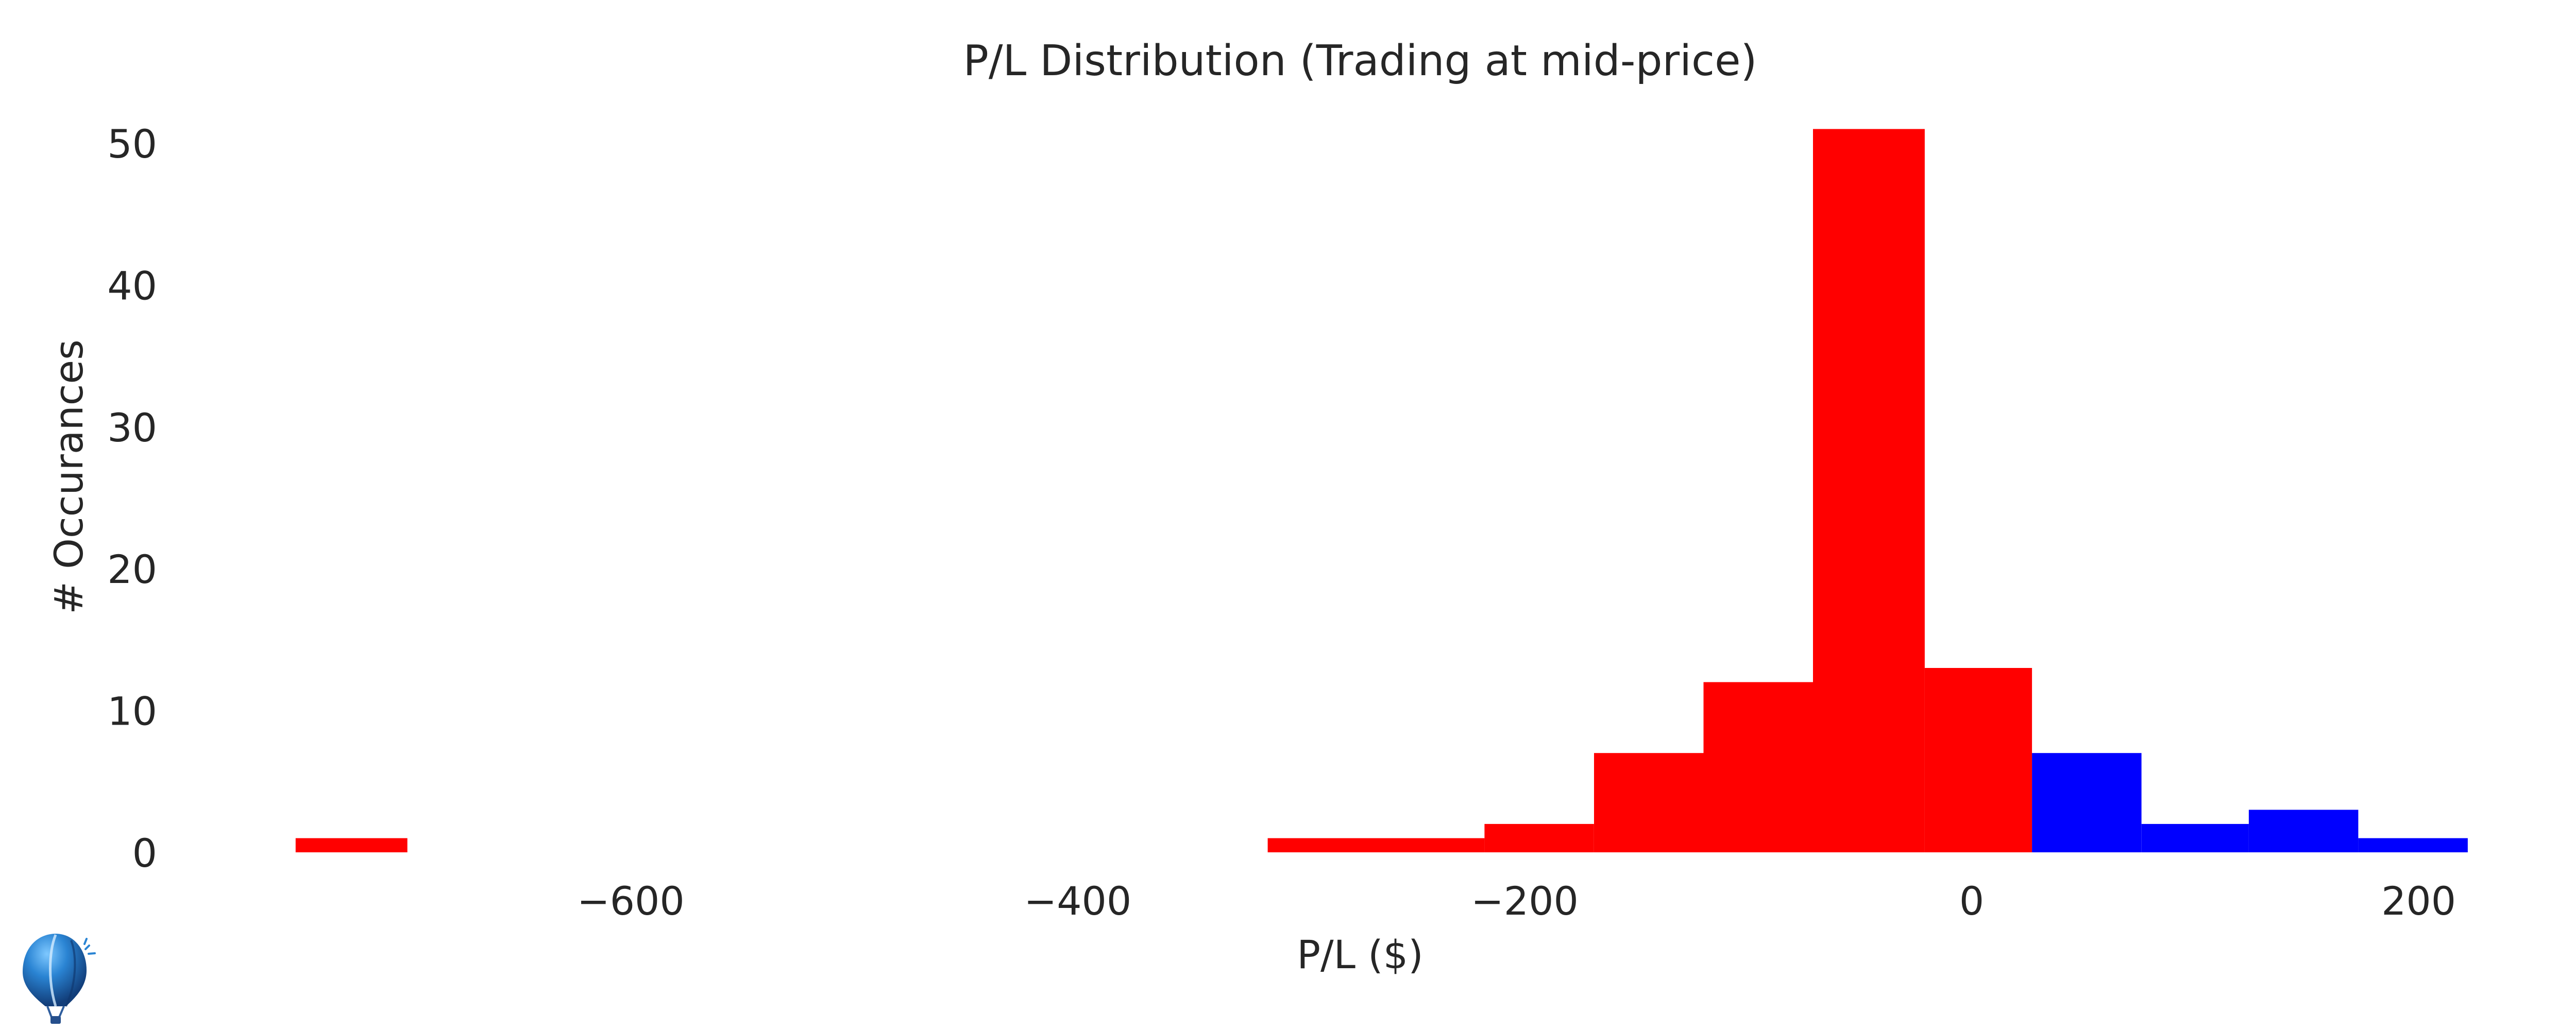 This screenshot has width=2576, height=1030. Describe the element at coordinates (2418, 901) in the screenshot. I see `x-tick-label-200: 200` at that location.